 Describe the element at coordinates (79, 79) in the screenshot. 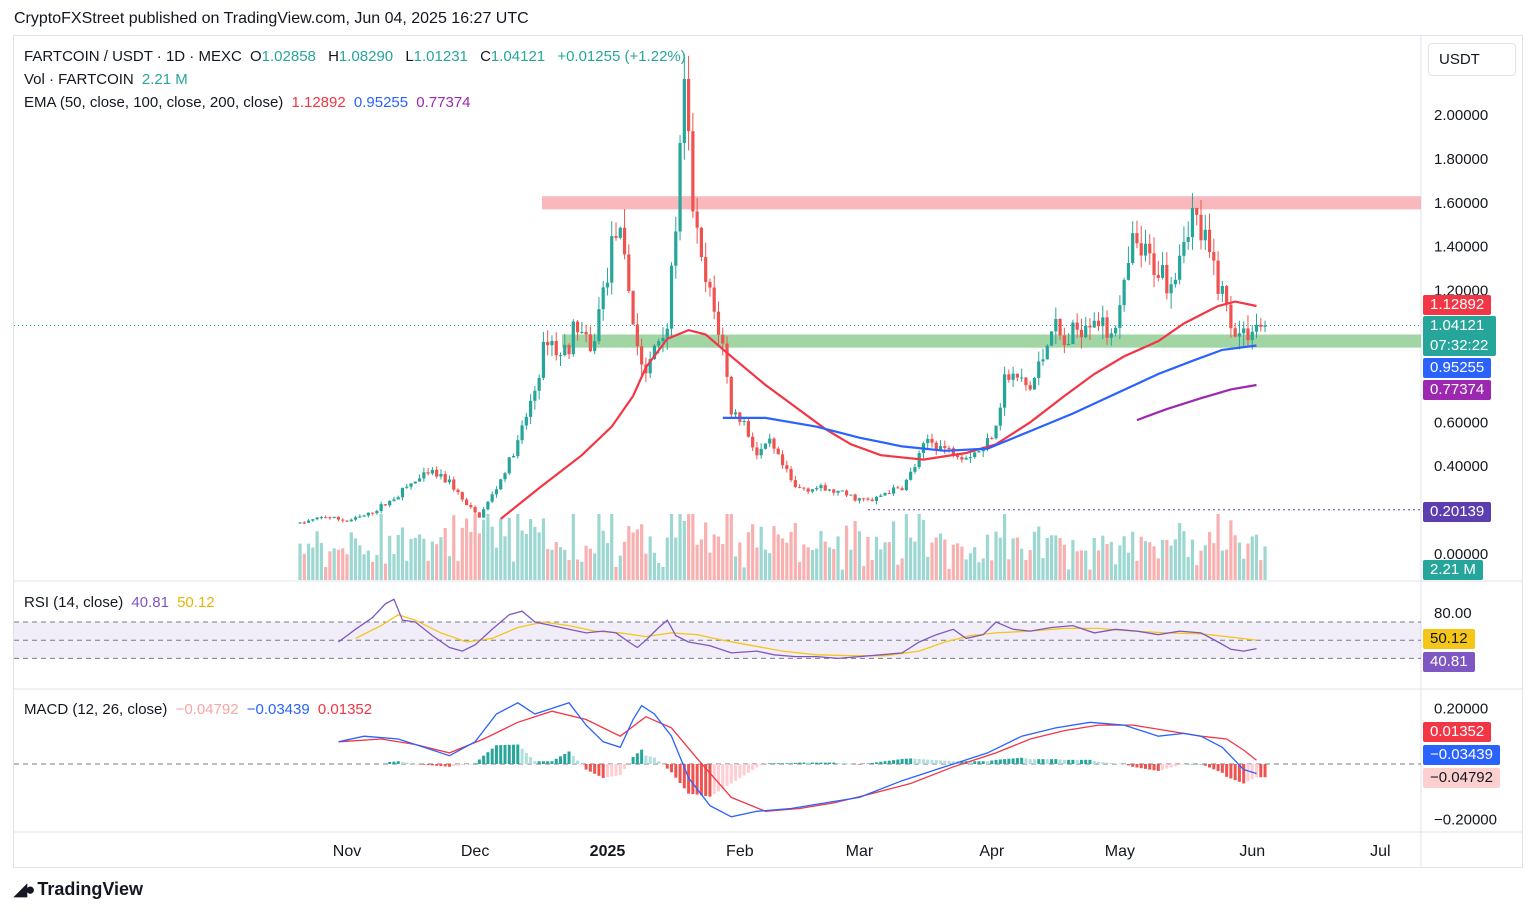

I see `volume-label: Vol · FARTCOIN` at that location.